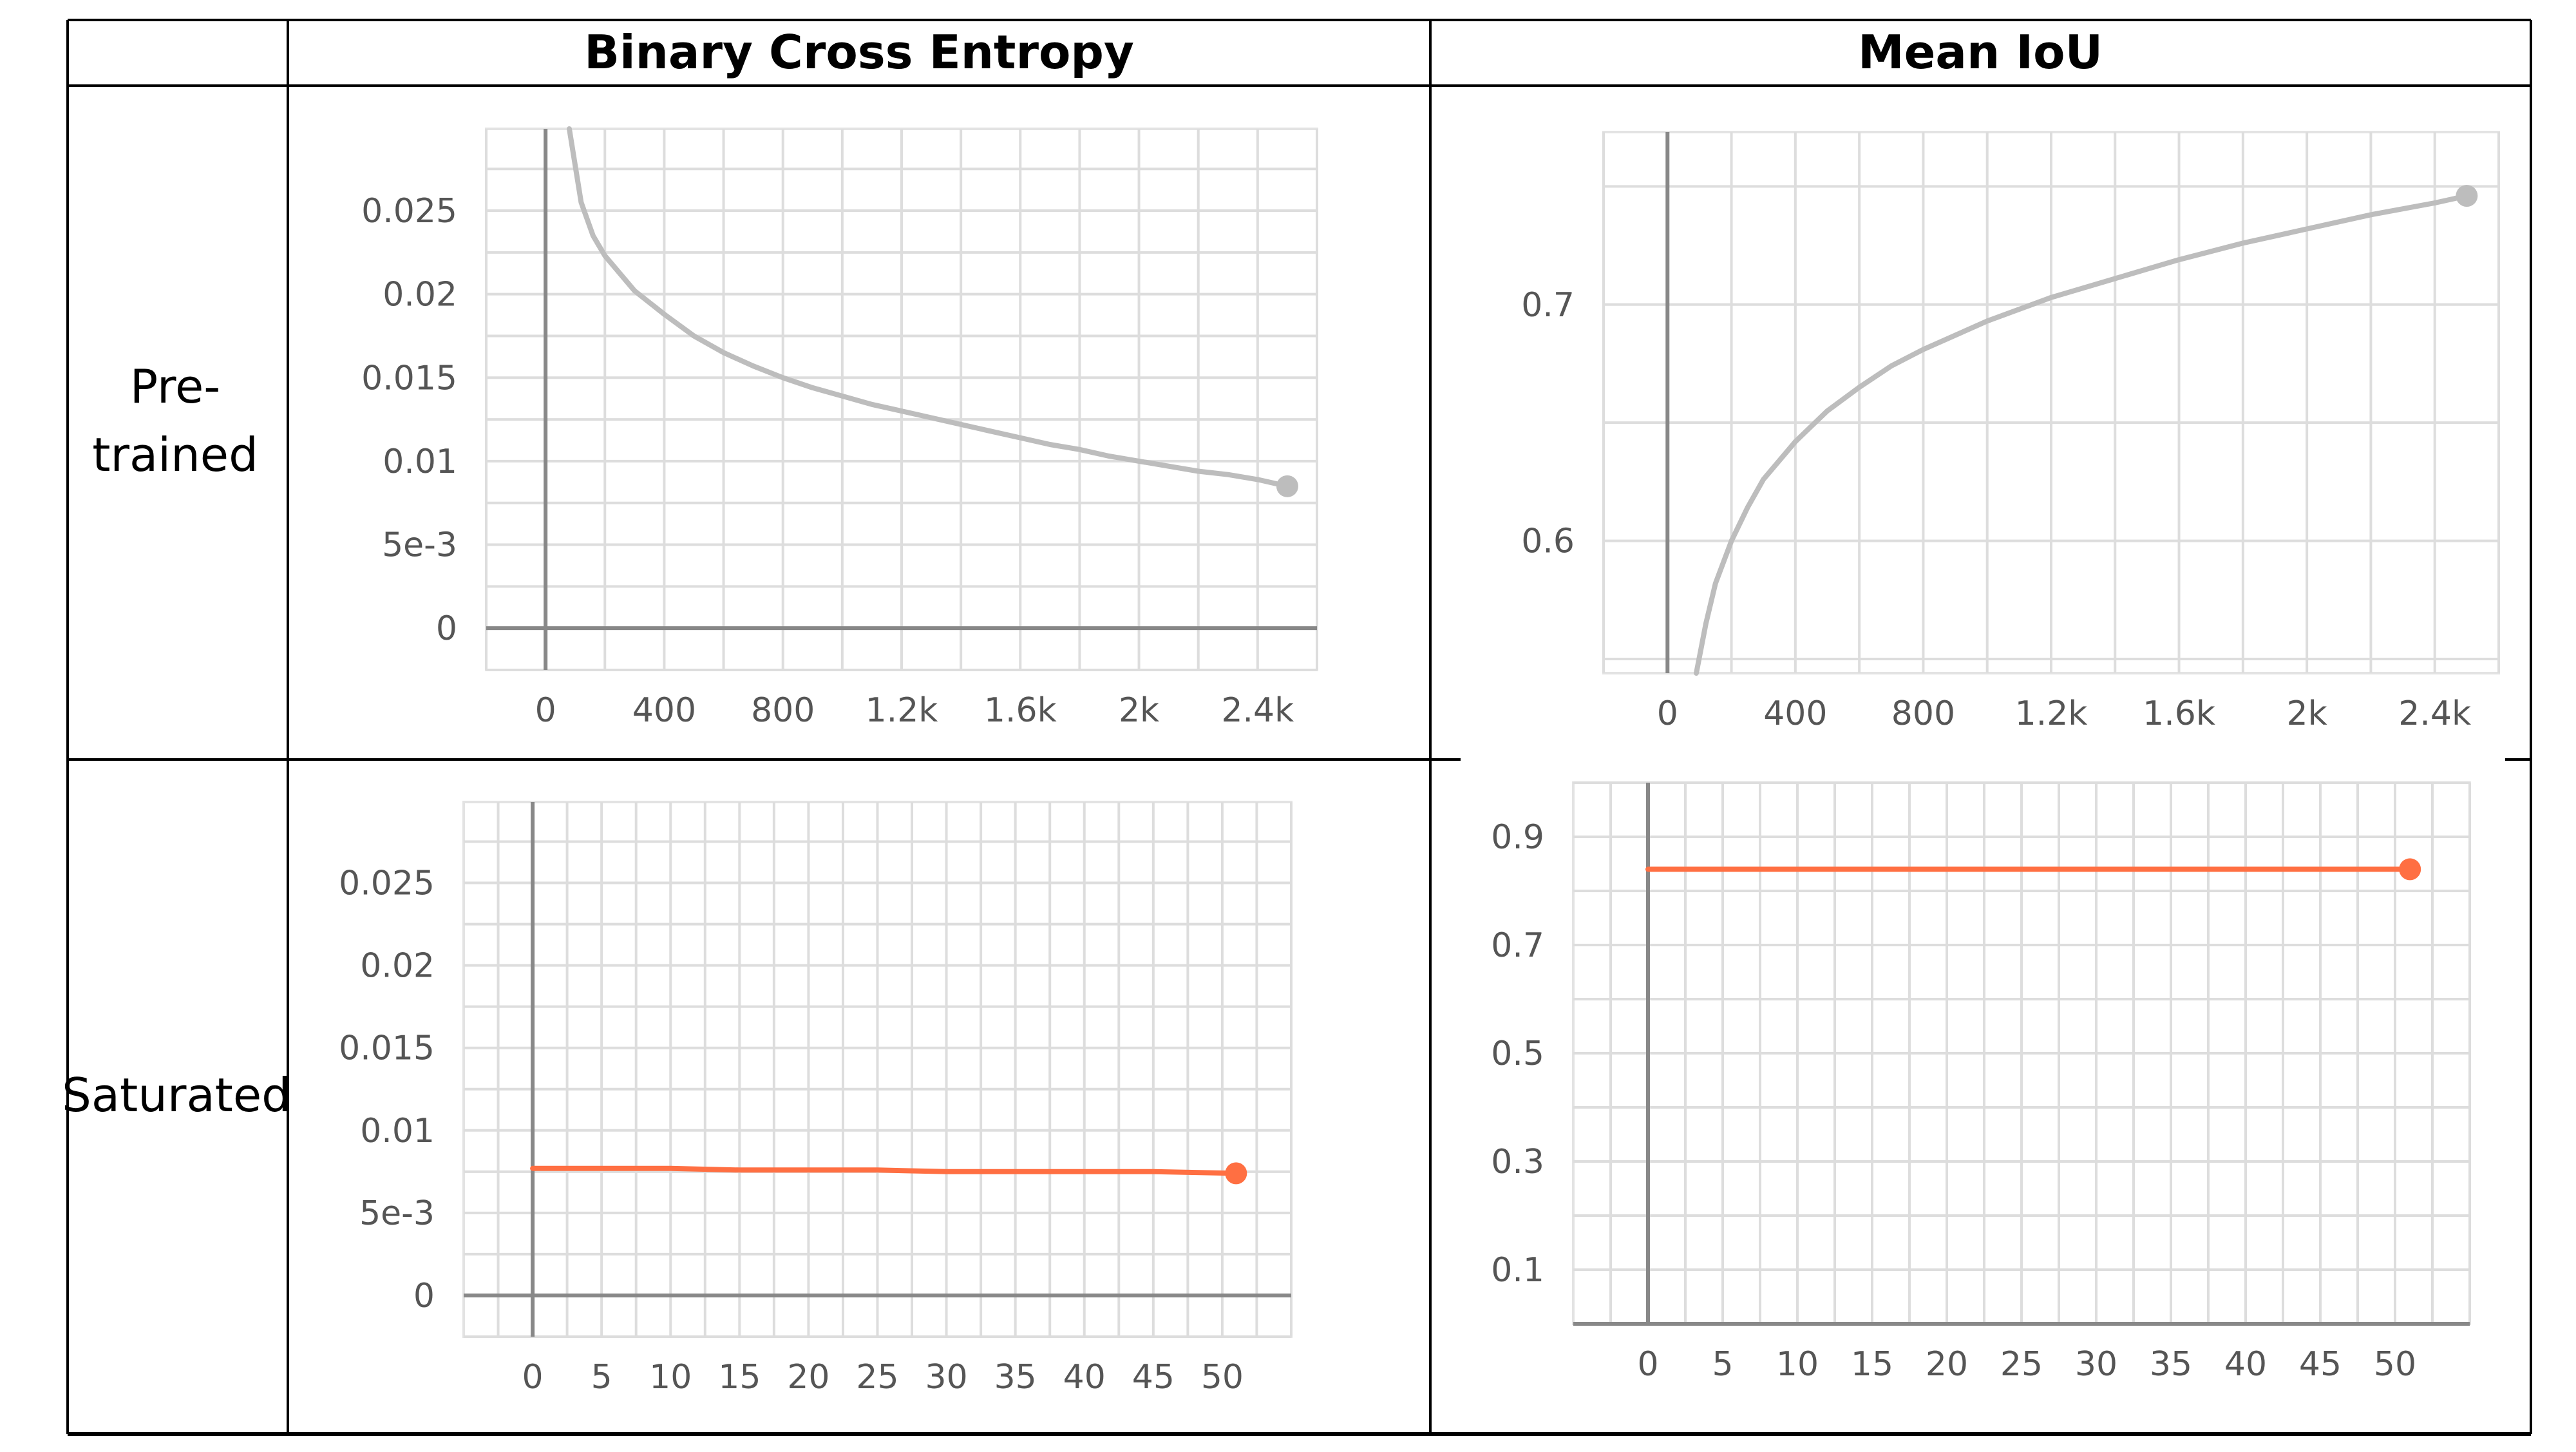  What do you see at coordinates (1548, 541) in the screenshot?
I see `y-tick-label: 0.6` at bounding box center [1548, 541].